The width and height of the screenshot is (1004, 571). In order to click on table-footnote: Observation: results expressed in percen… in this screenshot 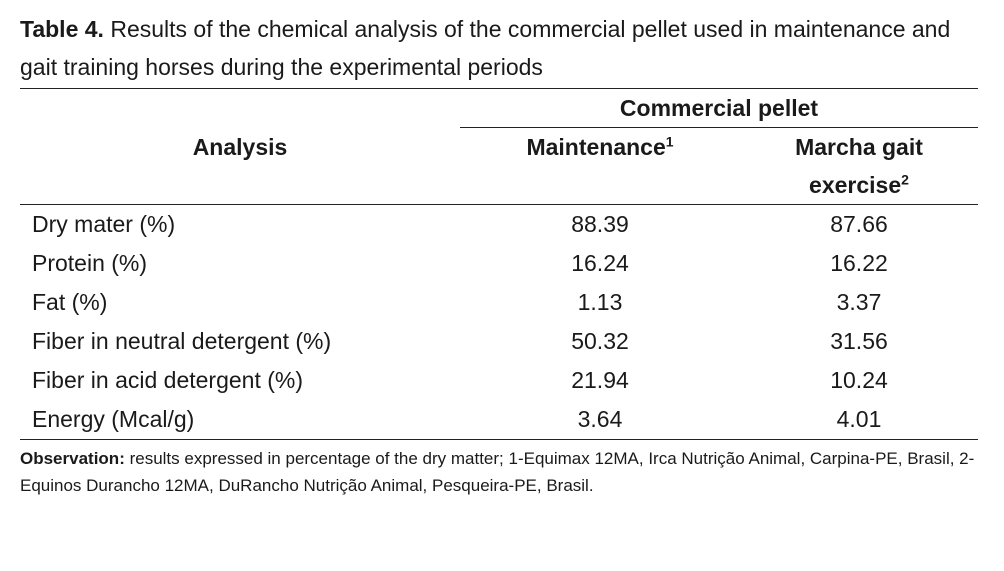, I will do `click(499, 472)`.